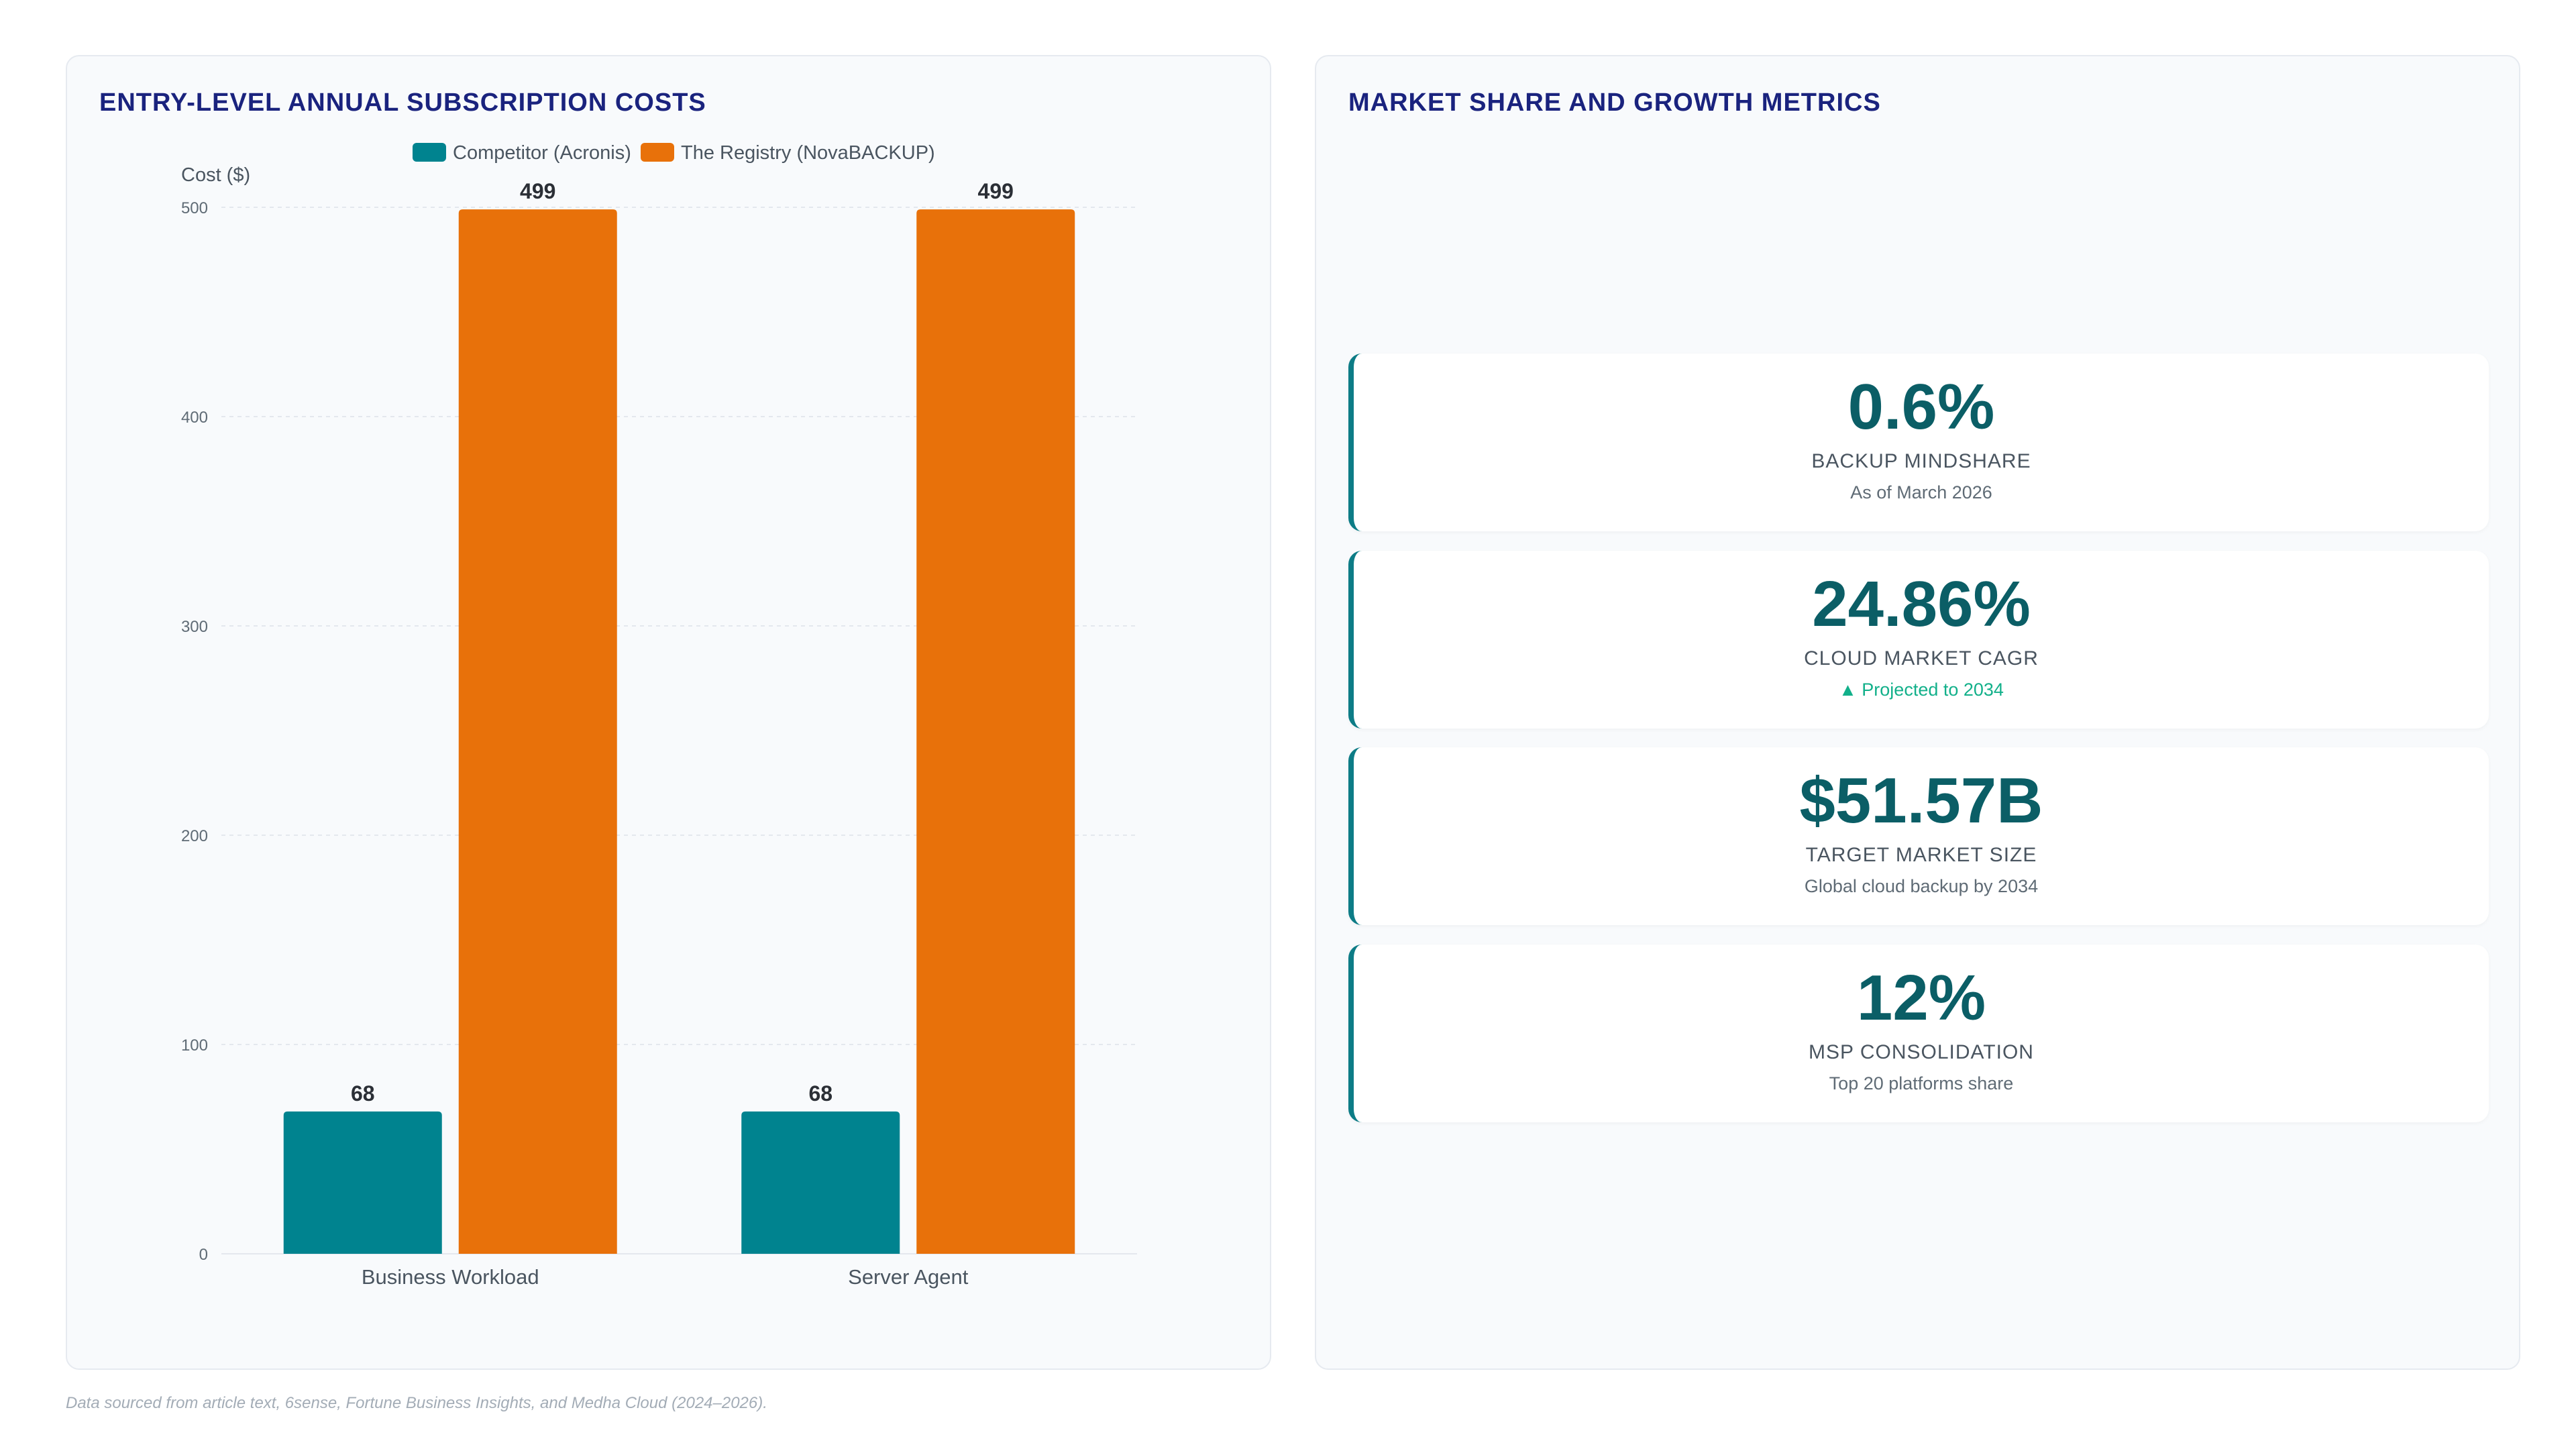 The image size is (2576, 1449). What do you see at coordinates (194, 1045) in the screenshot?
I see `y-tick-label: 100` at bounding box center [194, 1045].